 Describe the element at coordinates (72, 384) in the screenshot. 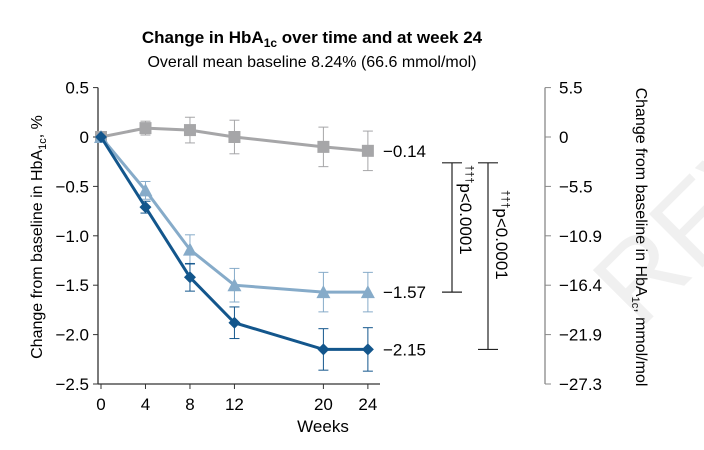

I see `y-tick-label: −2.5` at that location.